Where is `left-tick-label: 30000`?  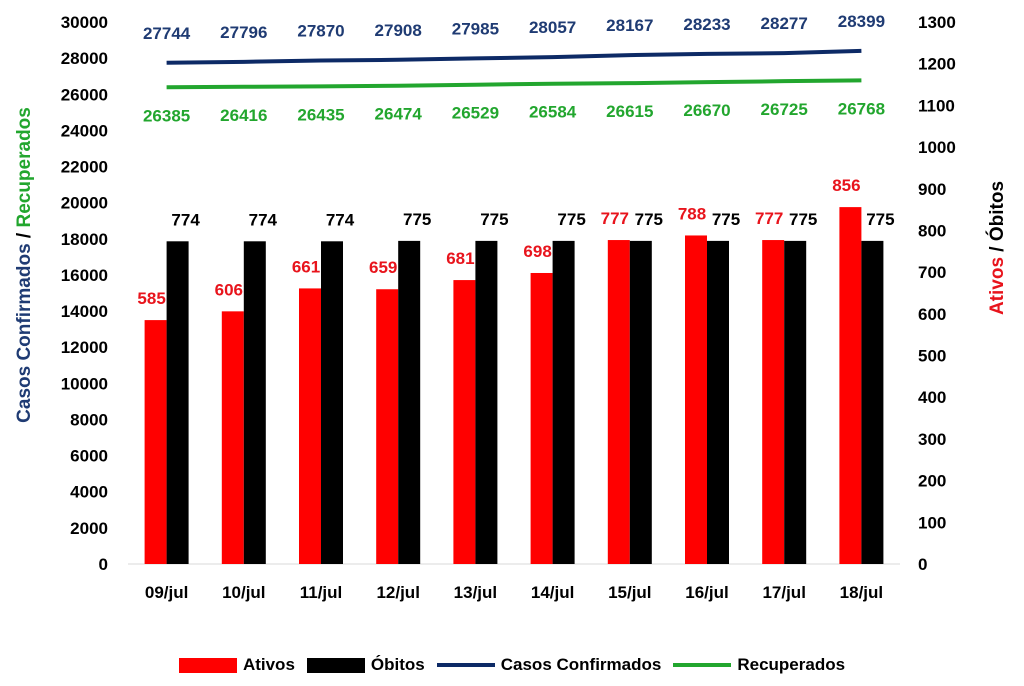
left-tick-label: 30000 is located at coordinates (84, 22).